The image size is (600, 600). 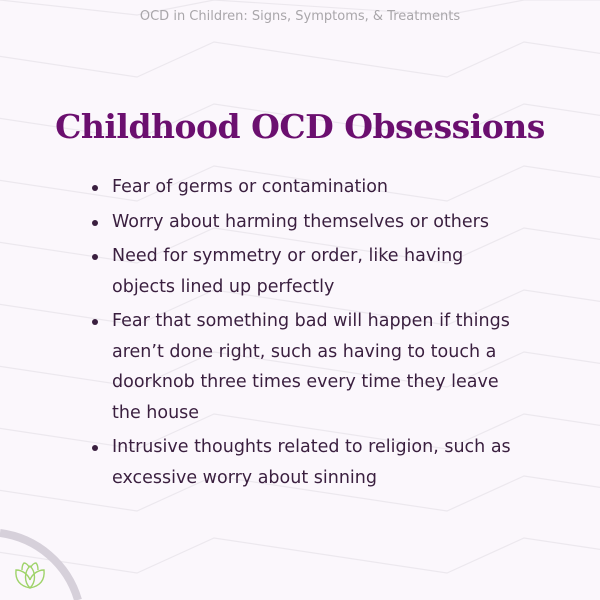 I want to click on decorative-arc, so click(x=41, y=564).